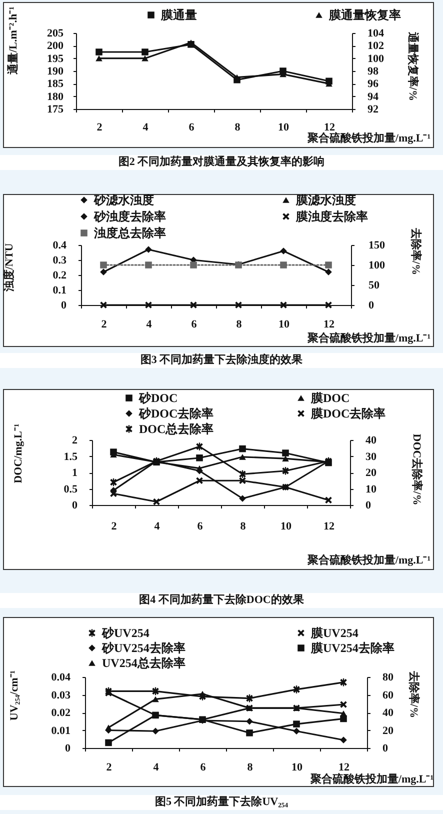 This screenshot has height=814, width=443. Describe the element at coordinates (59, 246) in the screenshot. I see `y-tick-label: 0.4` at that location.